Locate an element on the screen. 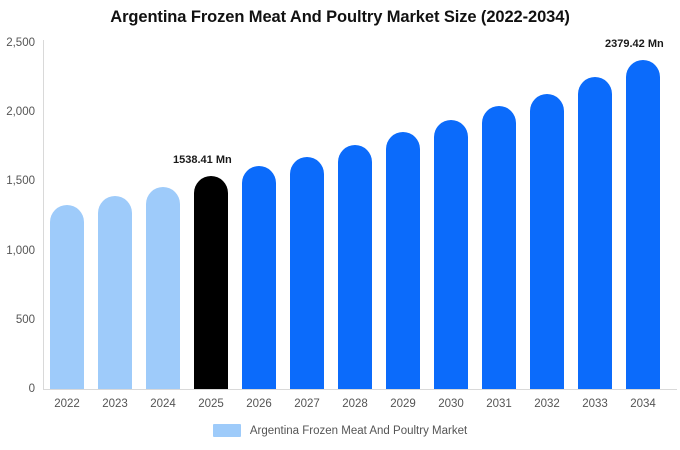  x-axis-tick: 2034 is located at coordinates (643, 404).